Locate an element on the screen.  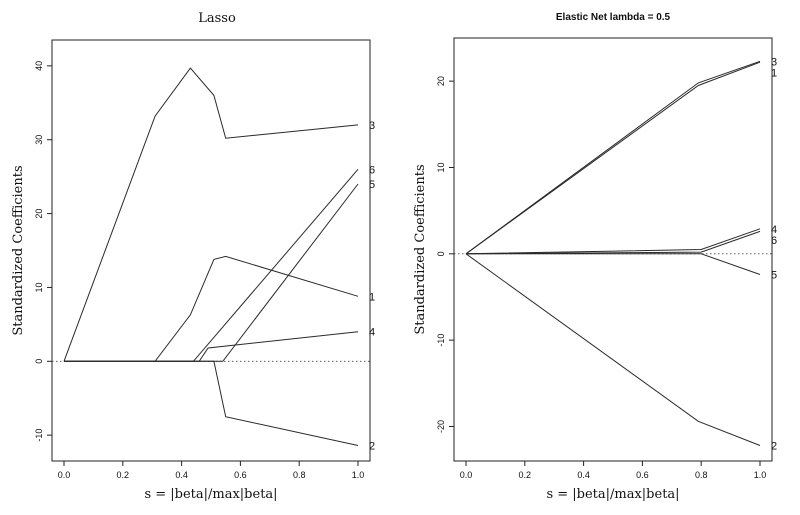
elastic-net-series-label-6: 6 is located at coordinates (774, 241).